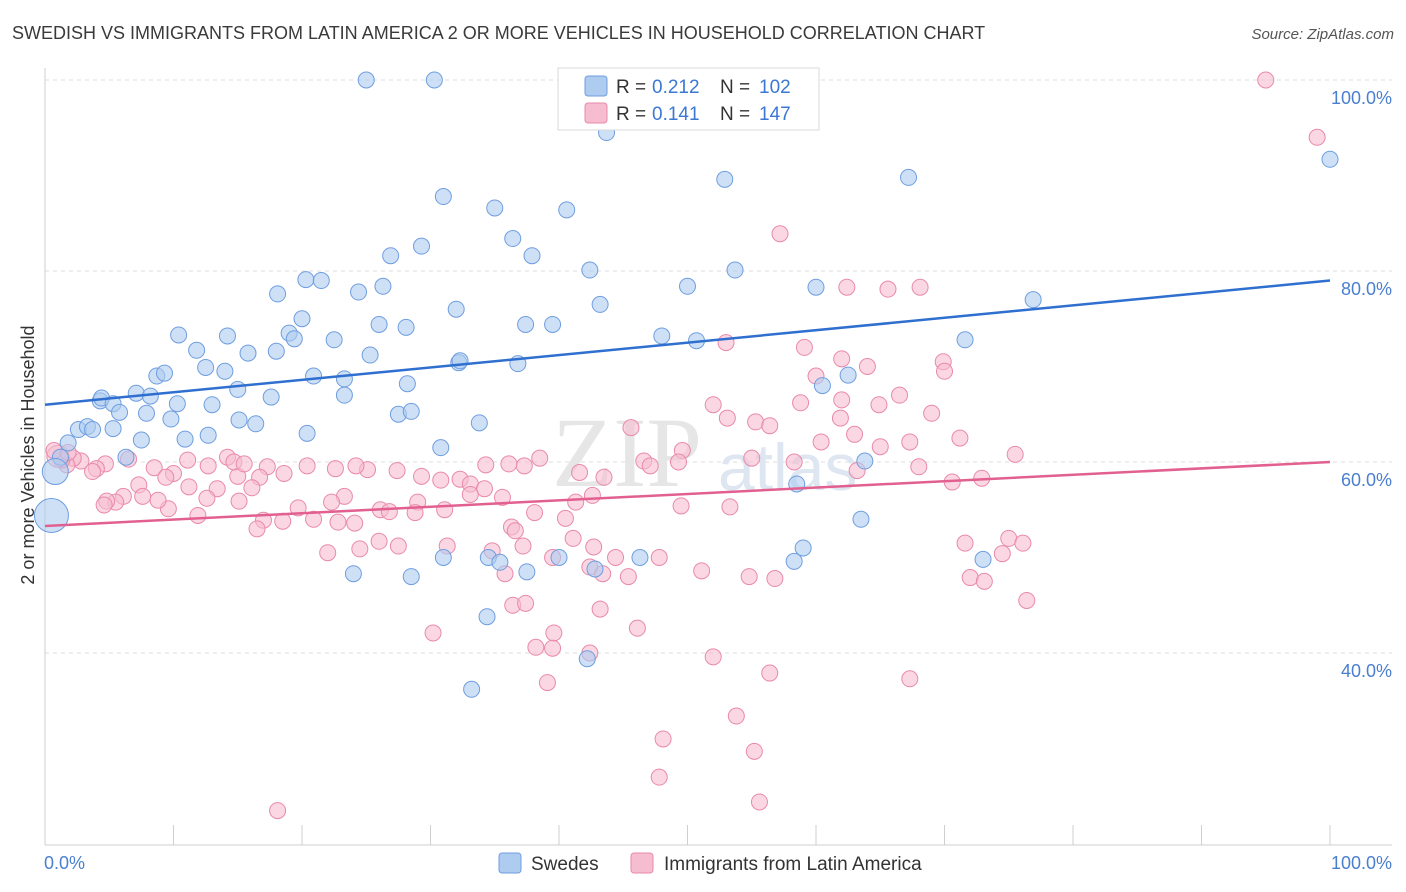 Image resolution: width=1406 pixels, height=892 pixels. I want to click on x-tick-label-min: 0.0%, so click(64, 863).